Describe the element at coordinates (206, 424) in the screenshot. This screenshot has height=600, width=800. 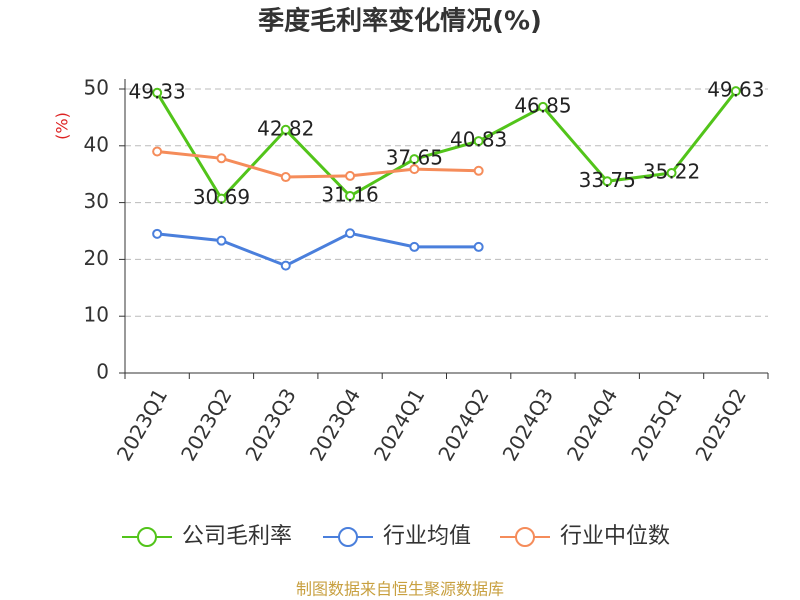
I see `x-tick-label: 2023Q2` at that location.